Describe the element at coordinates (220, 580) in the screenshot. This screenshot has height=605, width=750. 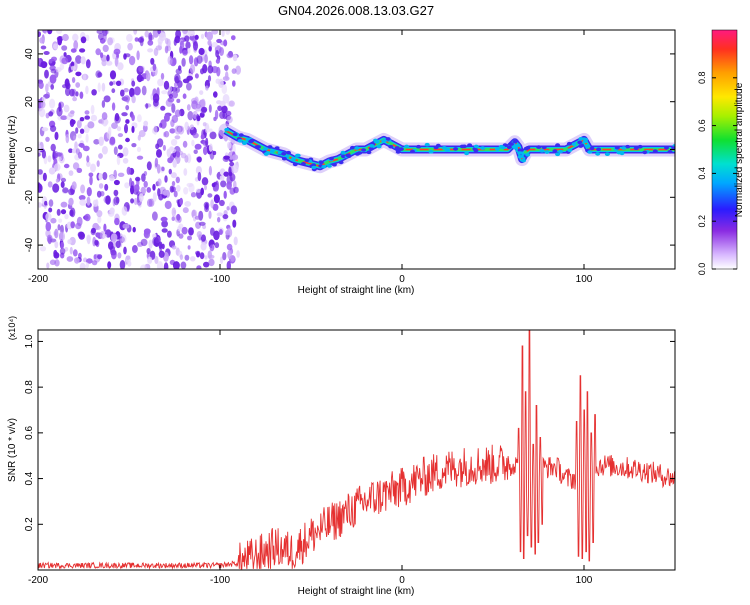
I see `x-tick-label: -100` at that location.